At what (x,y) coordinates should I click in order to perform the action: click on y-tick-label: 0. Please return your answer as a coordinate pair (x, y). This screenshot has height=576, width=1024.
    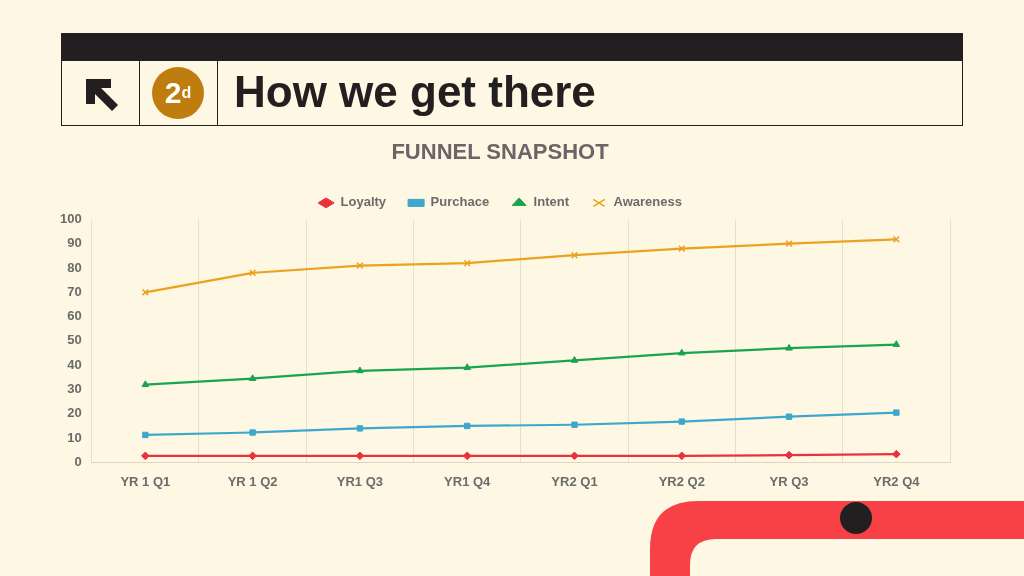
    Looking at the image, I should click on (78, 461).